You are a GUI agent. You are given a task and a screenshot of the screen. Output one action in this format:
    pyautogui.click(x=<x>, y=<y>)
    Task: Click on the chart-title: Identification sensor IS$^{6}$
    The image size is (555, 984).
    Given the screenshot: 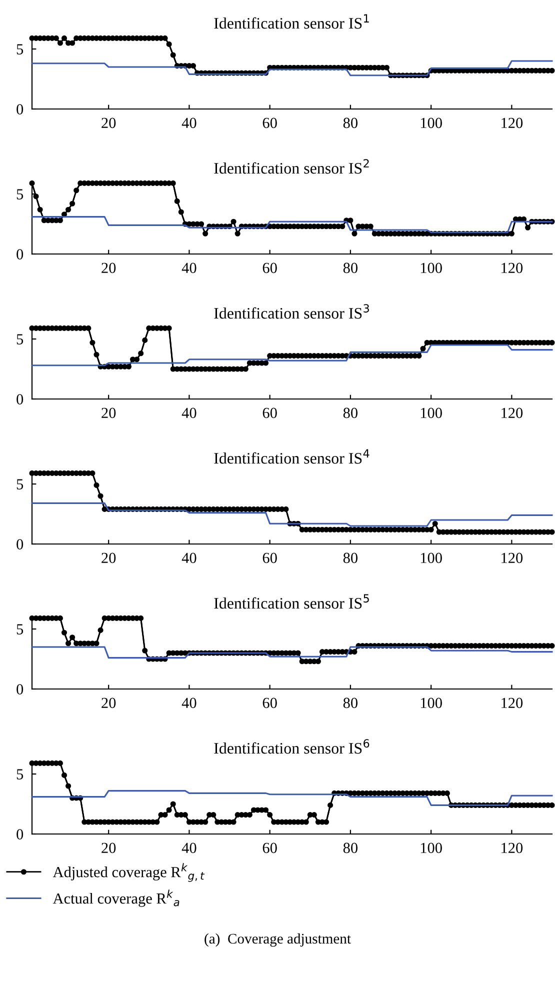 What is the action you would take?
    pyautogui.click(x=292, y=746)
    